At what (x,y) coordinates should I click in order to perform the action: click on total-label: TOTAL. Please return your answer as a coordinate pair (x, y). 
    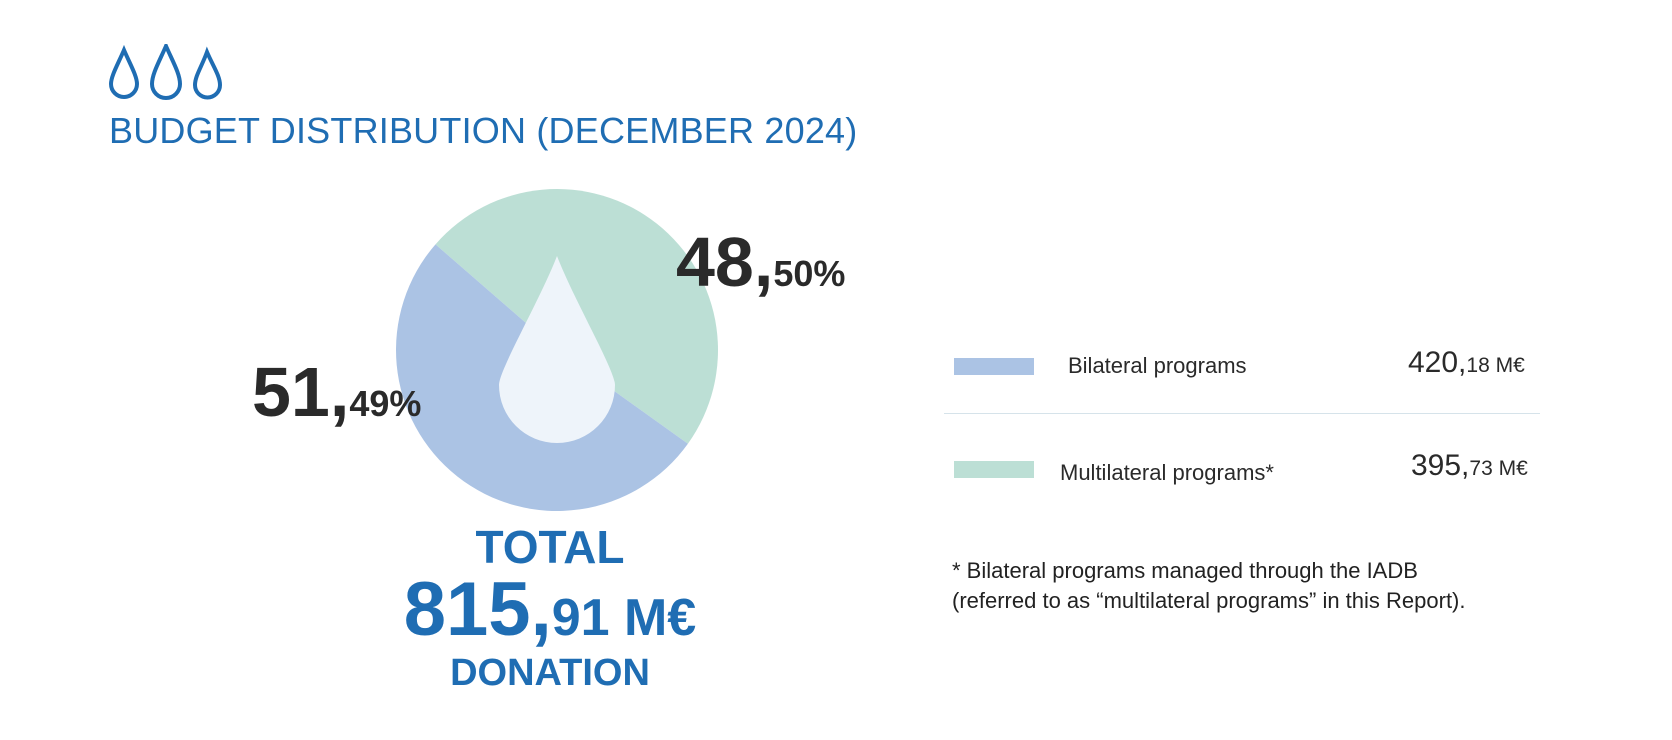
    Looking at the image, I should click on (550, 547).